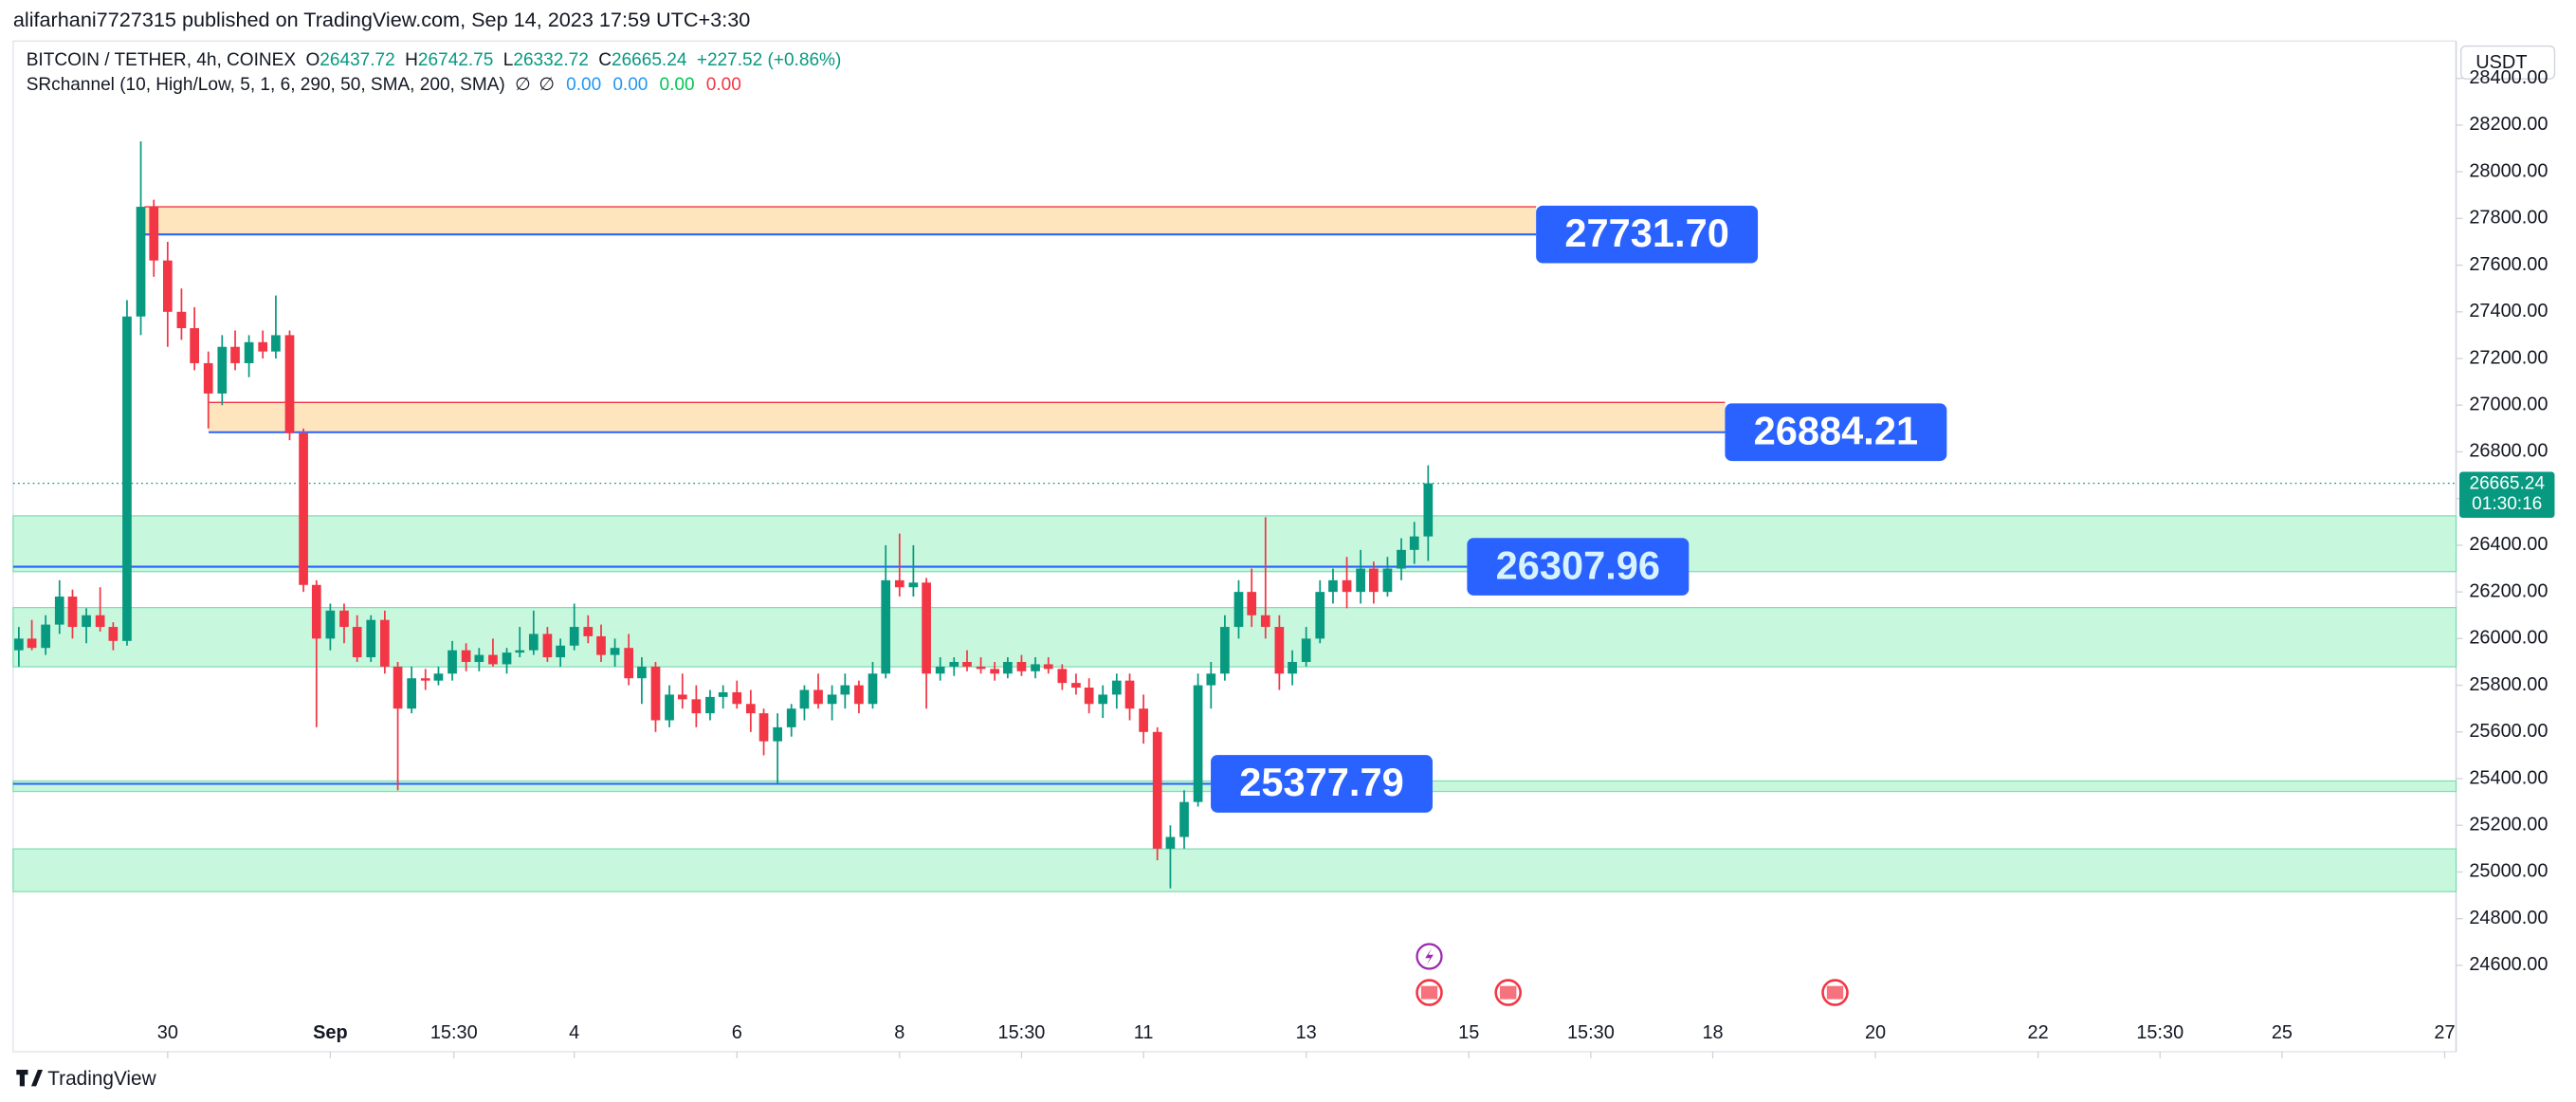 This screenshot has height=1102, width=2576. I want to click on level-label: 26307.96, so click(1578, 564).